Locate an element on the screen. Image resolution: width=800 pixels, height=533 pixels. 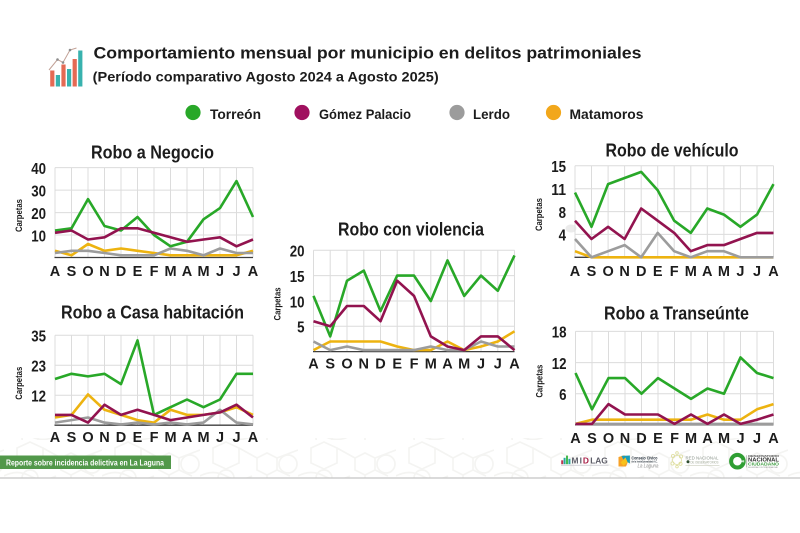
svg-text: Robo a Negocio is located at coordinates (152, 153).